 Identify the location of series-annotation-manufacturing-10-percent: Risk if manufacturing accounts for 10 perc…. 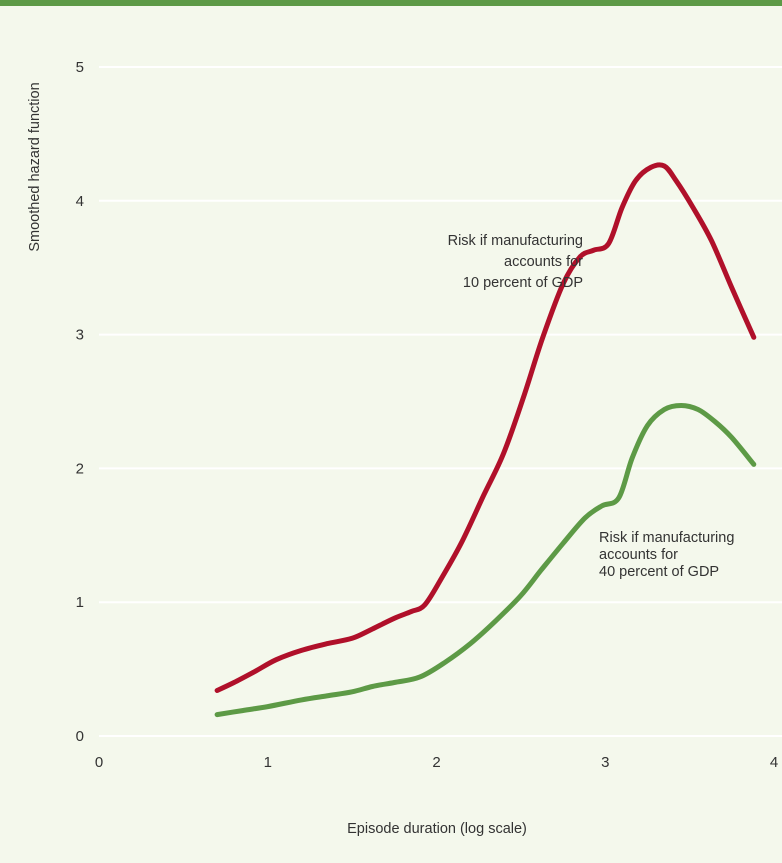
(516, 262).